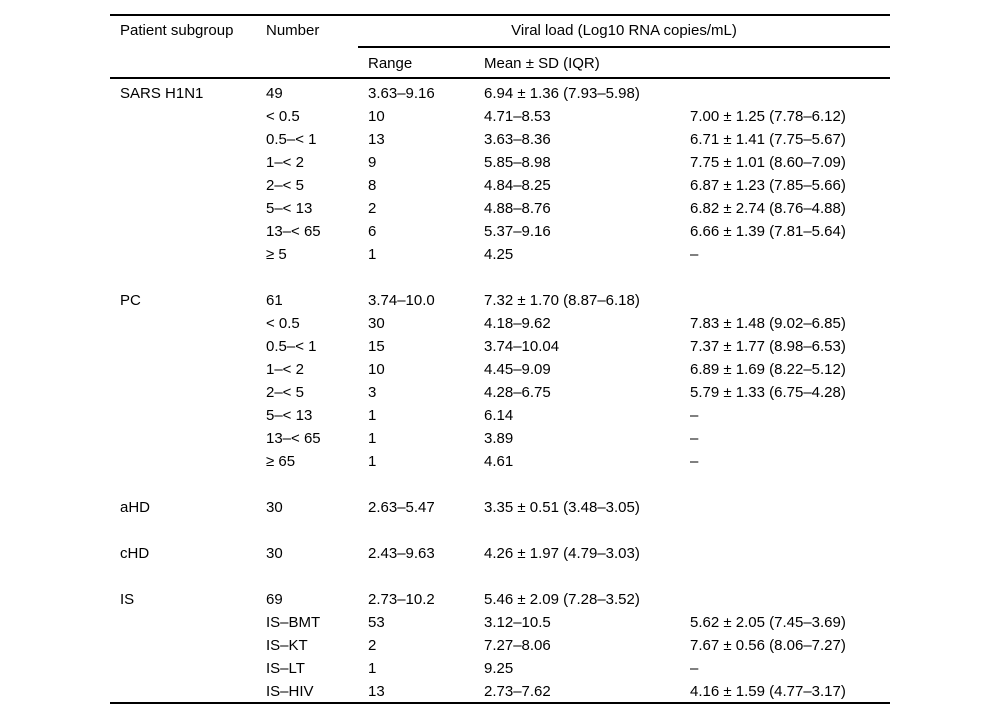 The width and height of the screenshot is (1000, 724). I want to click on table-cell: 2.43–9.63, so click(401, 553).